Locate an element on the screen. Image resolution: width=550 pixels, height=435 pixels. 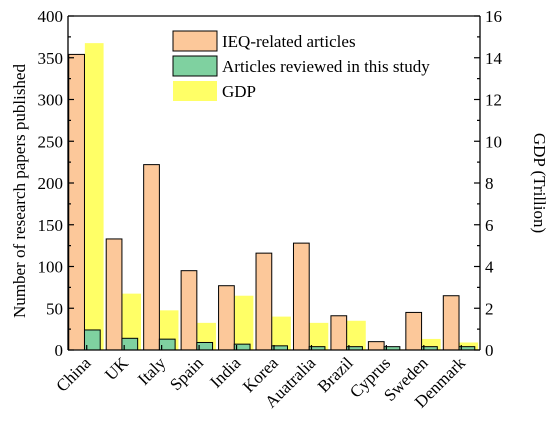
x-tick-label: Spain is located at coordinates (186, 373).